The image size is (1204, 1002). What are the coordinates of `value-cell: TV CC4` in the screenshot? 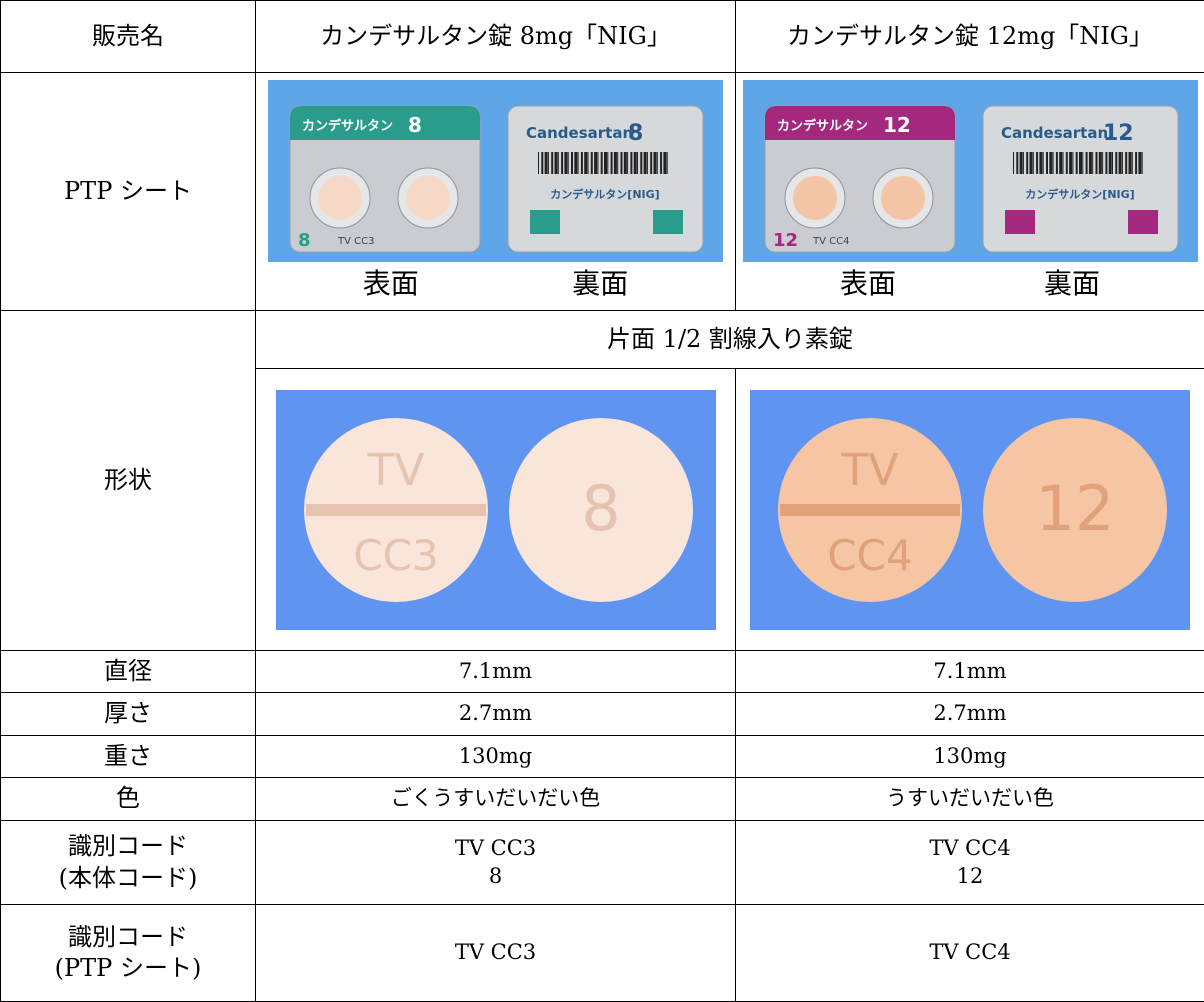 It's located at (970, 953).